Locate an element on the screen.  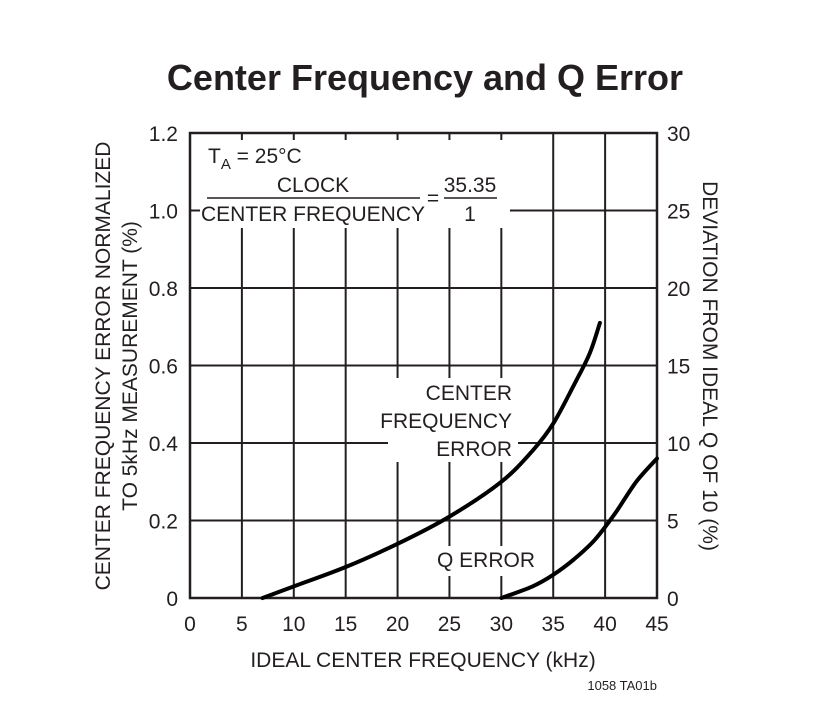
y-right-axis-label-text: DEVIATION FROM IDEAL Q OF 10 (%) is located at coordinates (709, 366).